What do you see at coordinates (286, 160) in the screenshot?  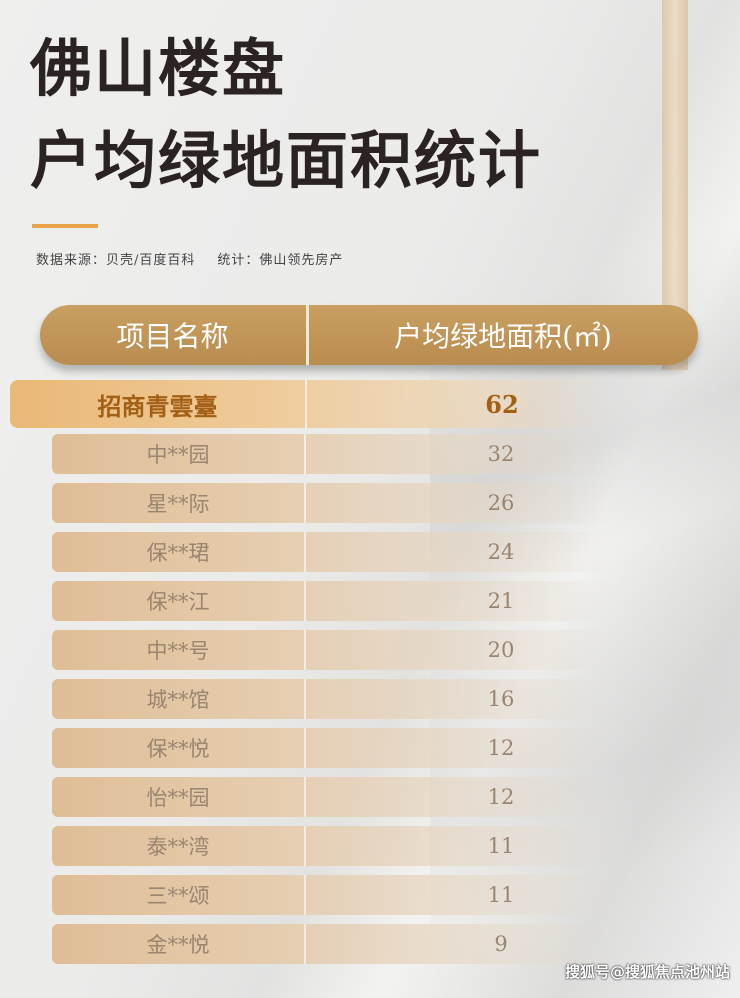 I see `page-title-line2: 户均绿地面积统计` at bounding box center [286, 160].